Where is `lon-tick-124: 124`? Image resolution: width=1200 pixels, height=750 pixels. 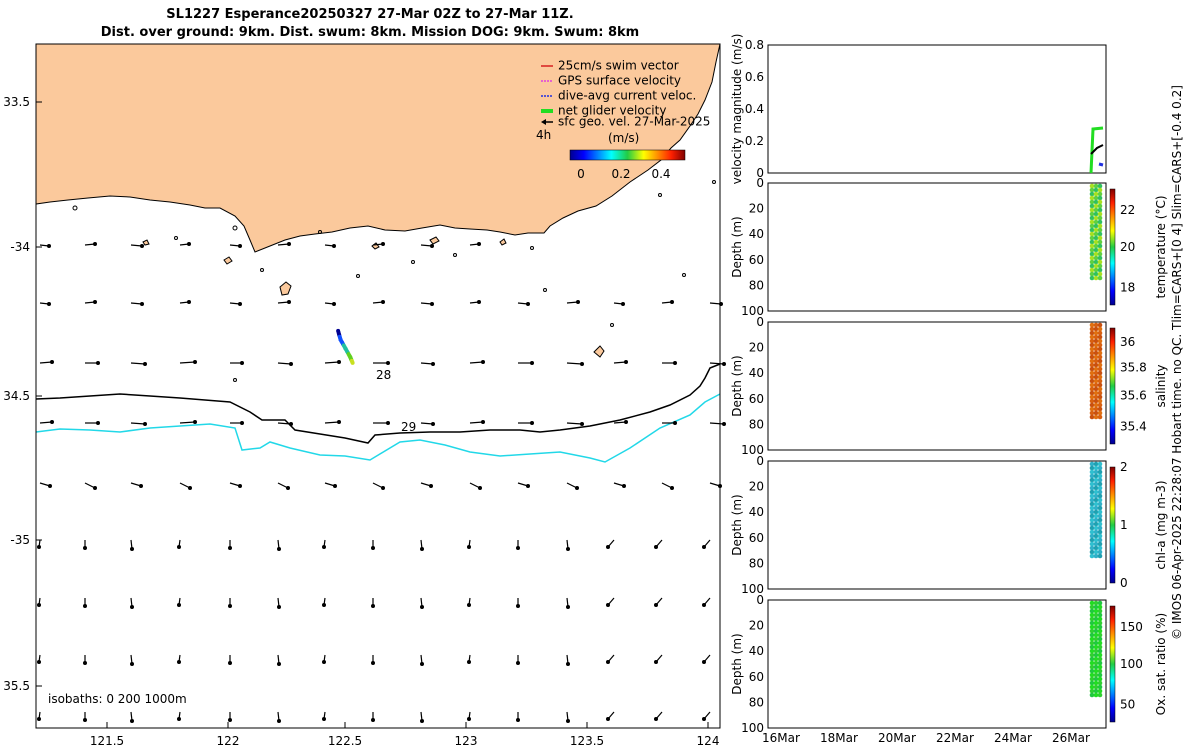
lon-tick-124: 124 is located at coordinates (708, 741).